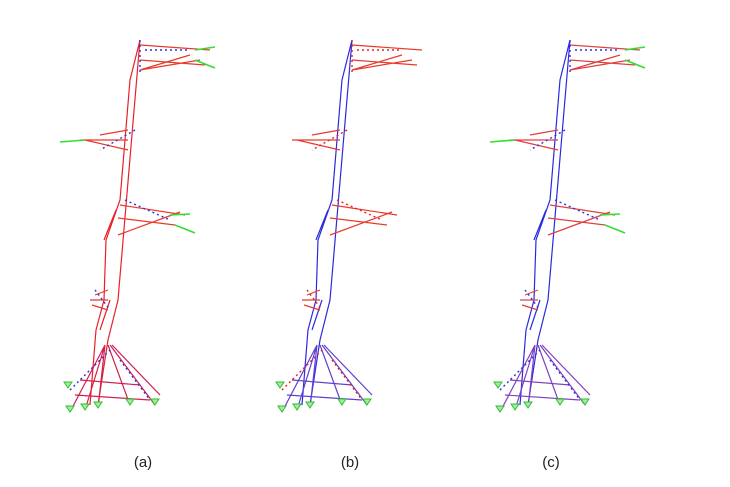 The width and height of the screenshot is (730, 487). Describe the element at coordinates (350, 462) in the screenshot. I see `panel-label: (b)` at that location.